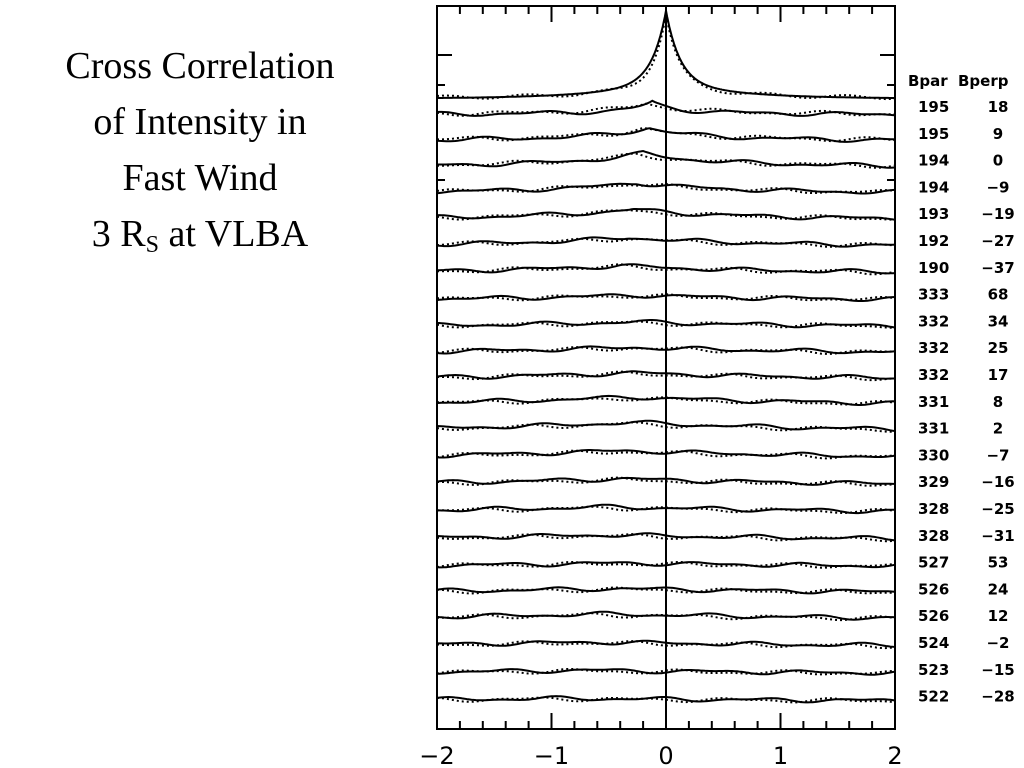  Describe the element at coordinates (997, 187) in the screenshot. I see `table-cell-bperp: −9` at that location.